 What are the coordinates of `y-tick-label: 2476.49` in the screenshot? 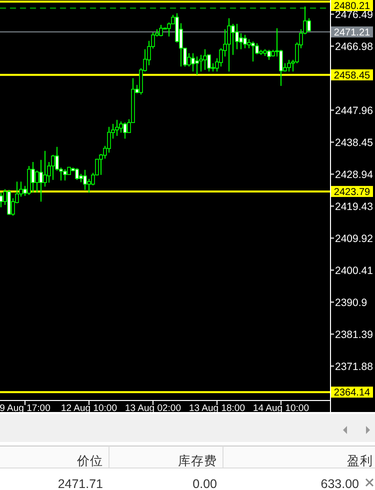 It's located at (354, 15).